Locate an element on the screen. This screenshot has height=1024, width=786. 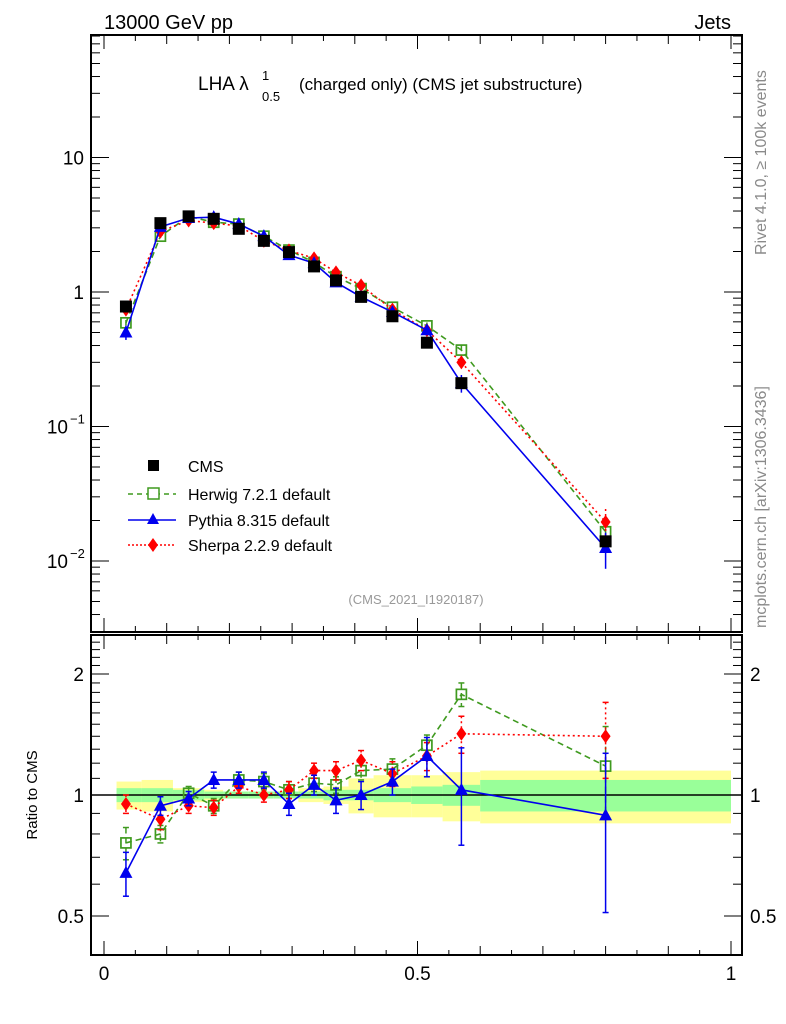
mcplots-label: mcplots.cern.ch [arXiv:1306.3436] is located at coordinates (761, 507).